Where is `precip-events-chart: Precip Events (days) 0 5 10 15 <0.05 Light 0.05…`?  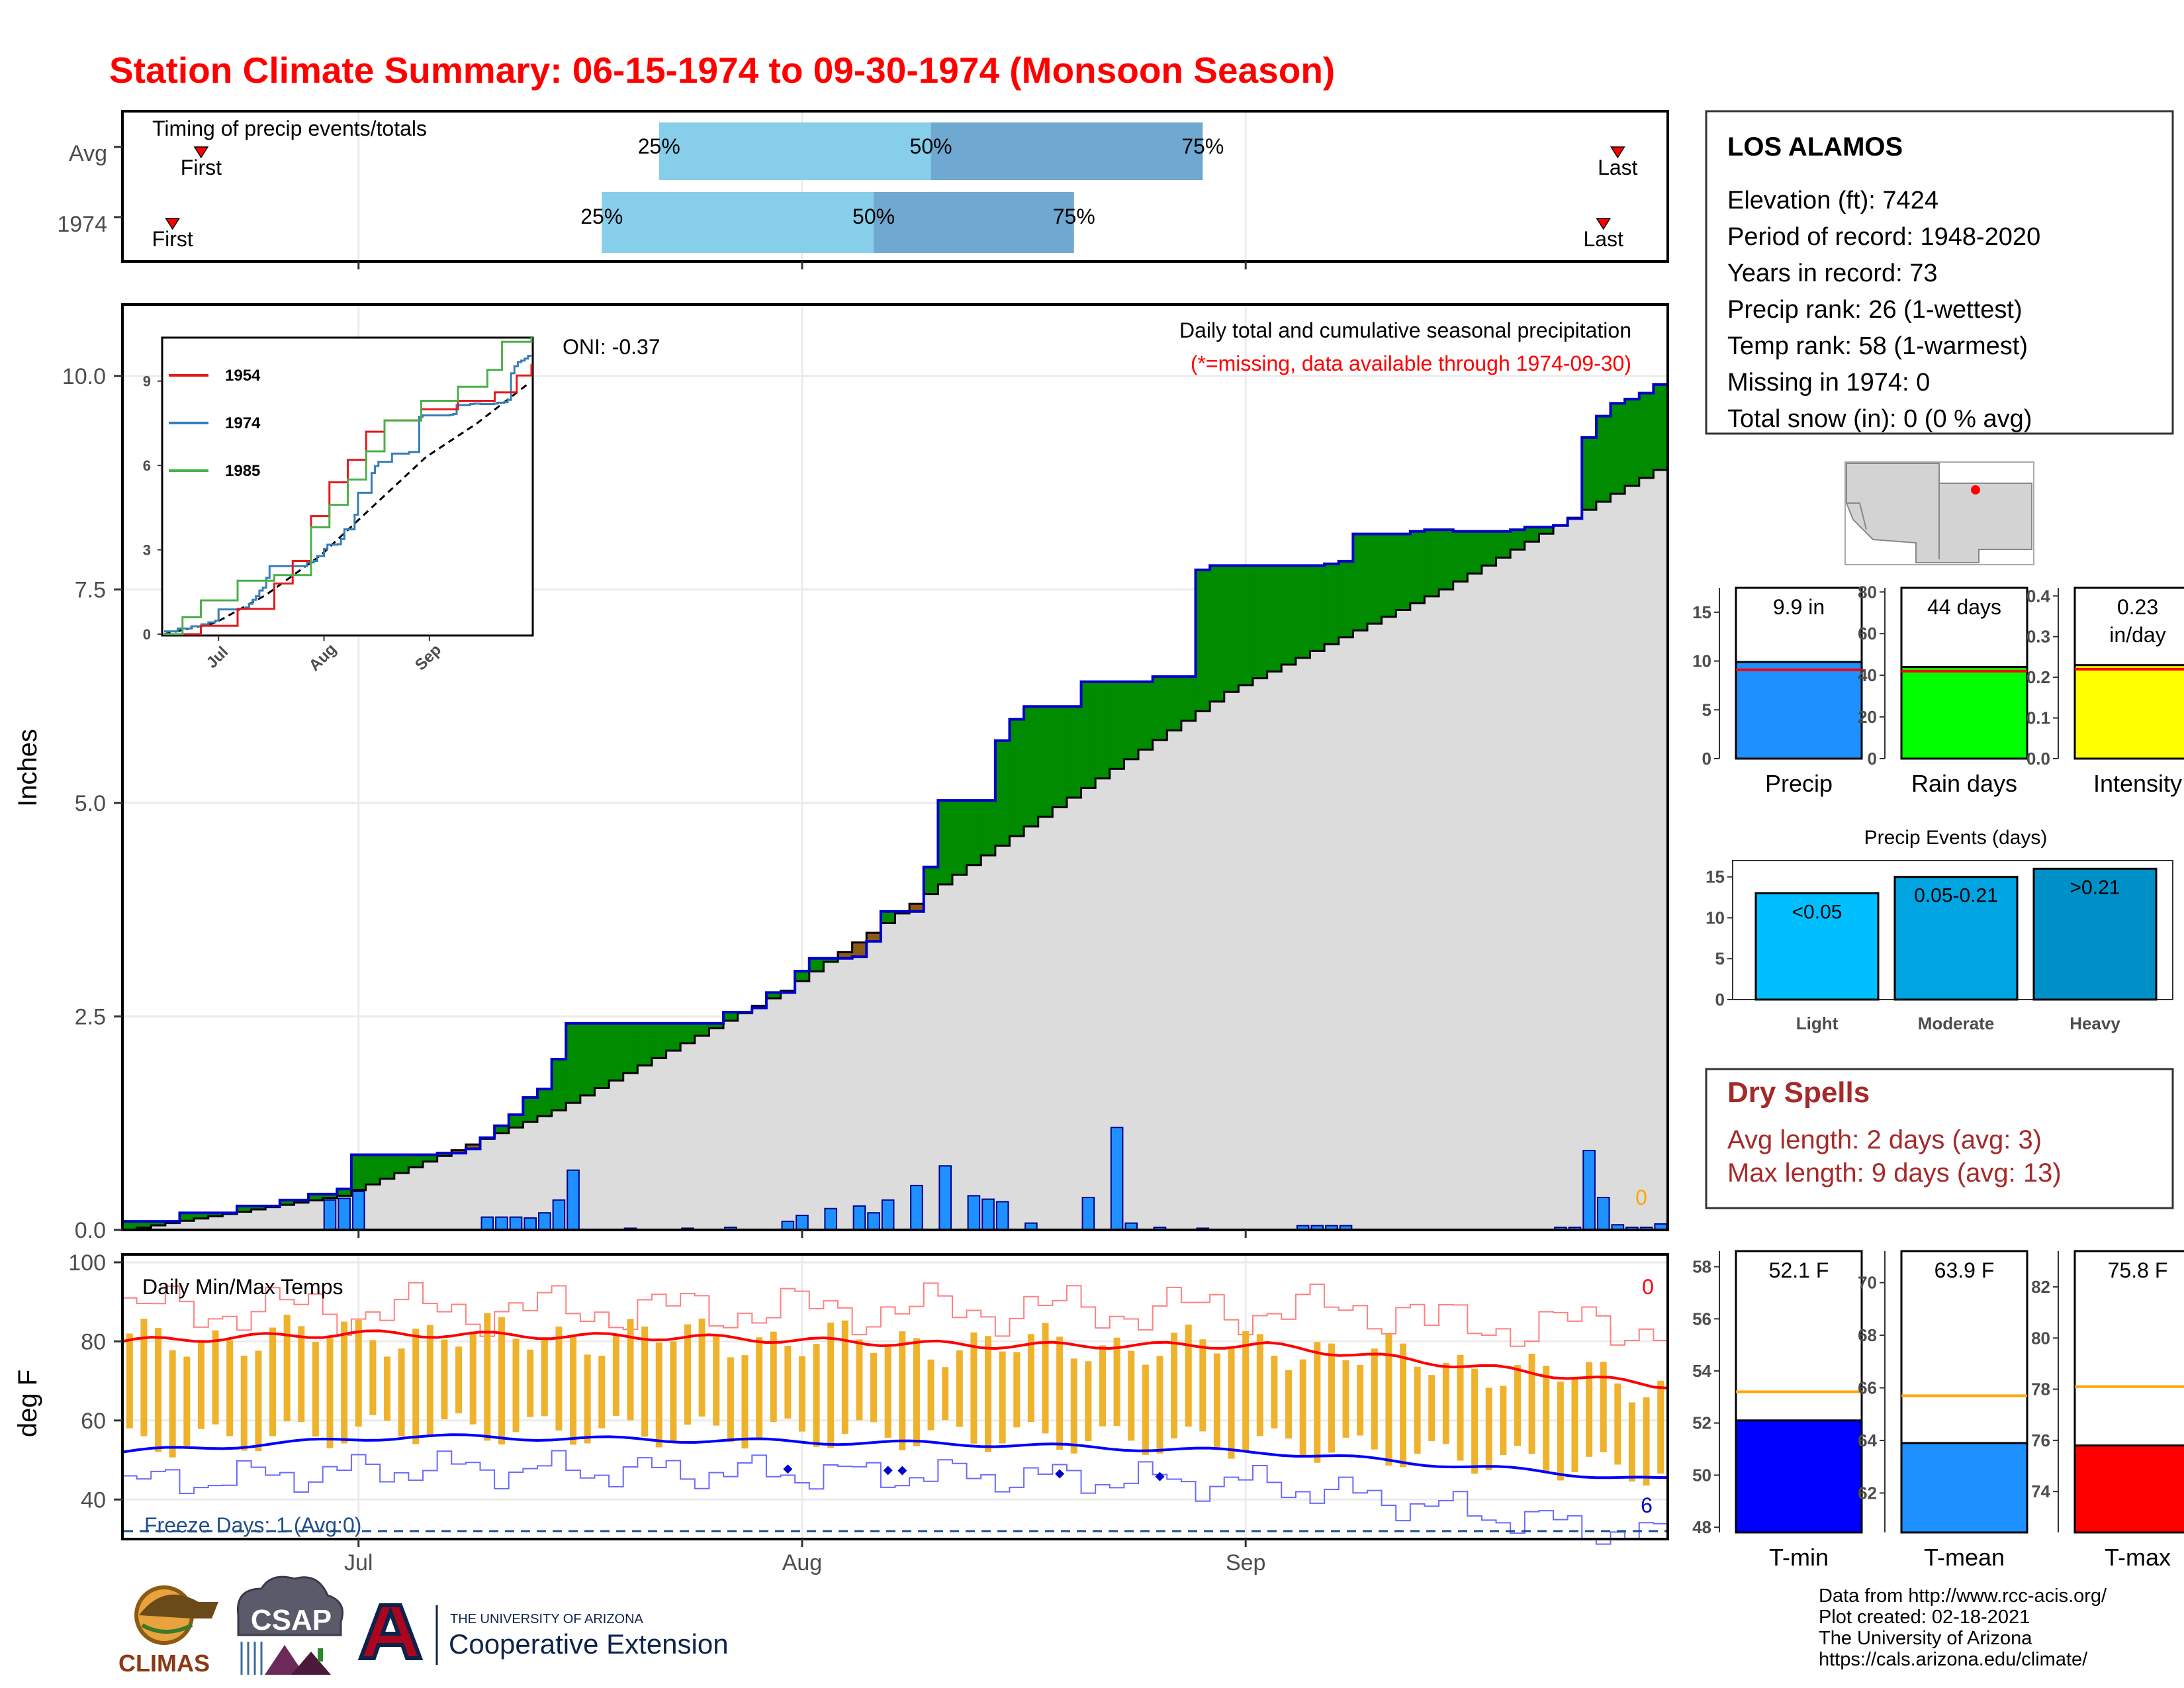
precip-events-chart: Precip Events (days) 0 5 10 15 <0.05 Light 0.05… is located at coordinates (1940, 930).